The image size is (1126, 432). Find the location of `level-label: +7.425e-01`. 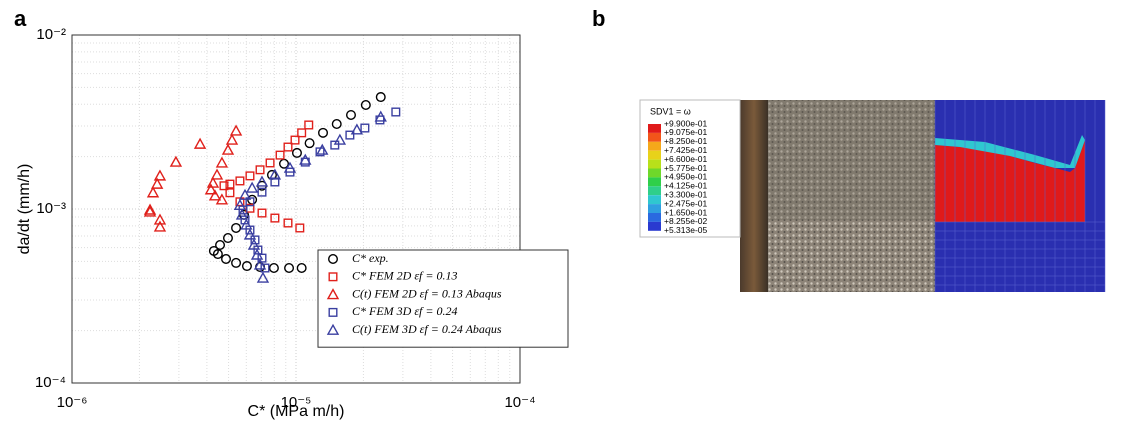

level-label: +7.425e-01 is located at coordinates (686, 150).